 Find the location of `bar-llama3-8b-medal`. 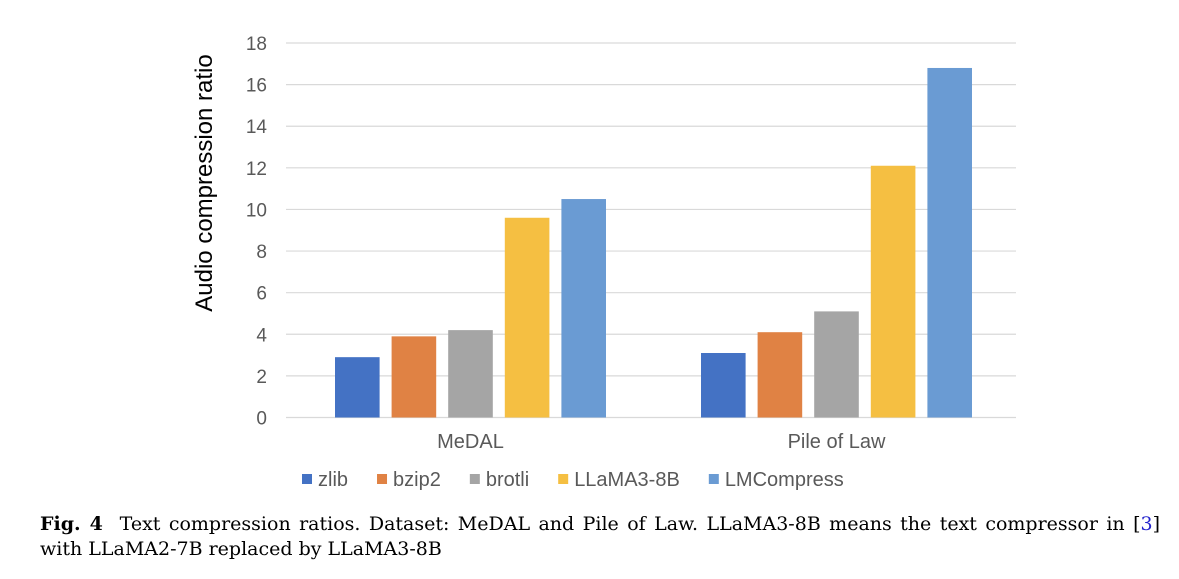

bar-llama3-8b-medal is located at coordinates (527, 317).